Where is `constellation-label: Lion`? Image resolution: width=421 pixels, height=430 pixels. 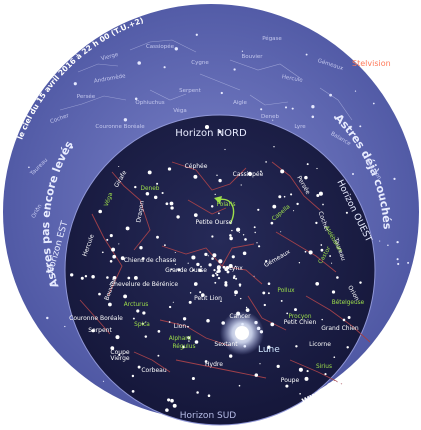 constellation-label: Lion is located at coordinates (180, 326).